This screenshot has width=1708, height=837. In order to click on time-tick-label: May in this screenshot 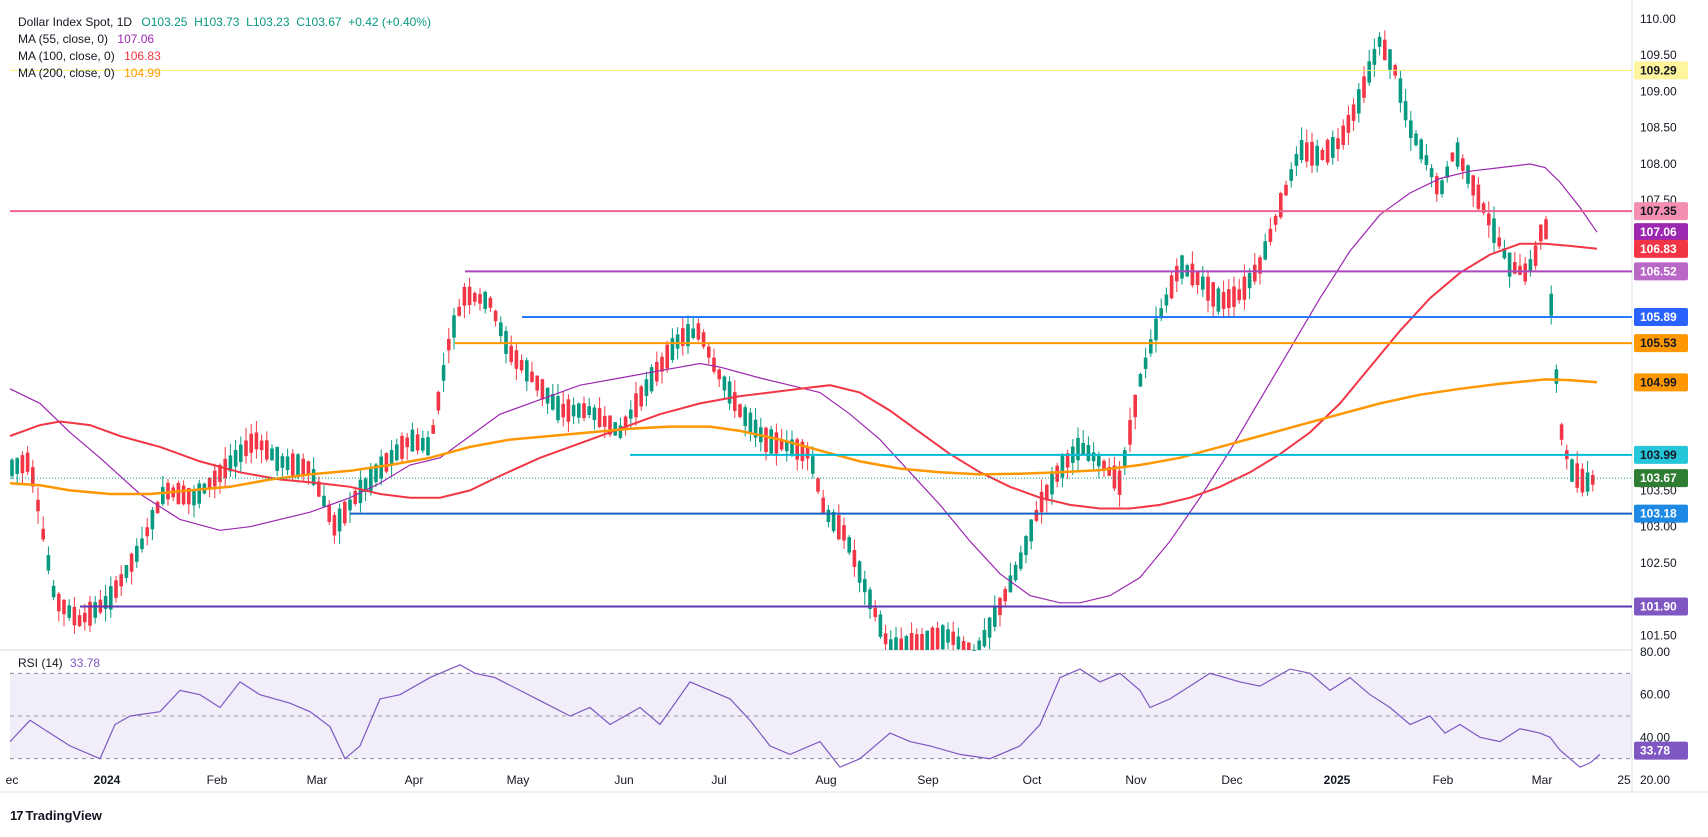, I will do `click(518, 780)`.